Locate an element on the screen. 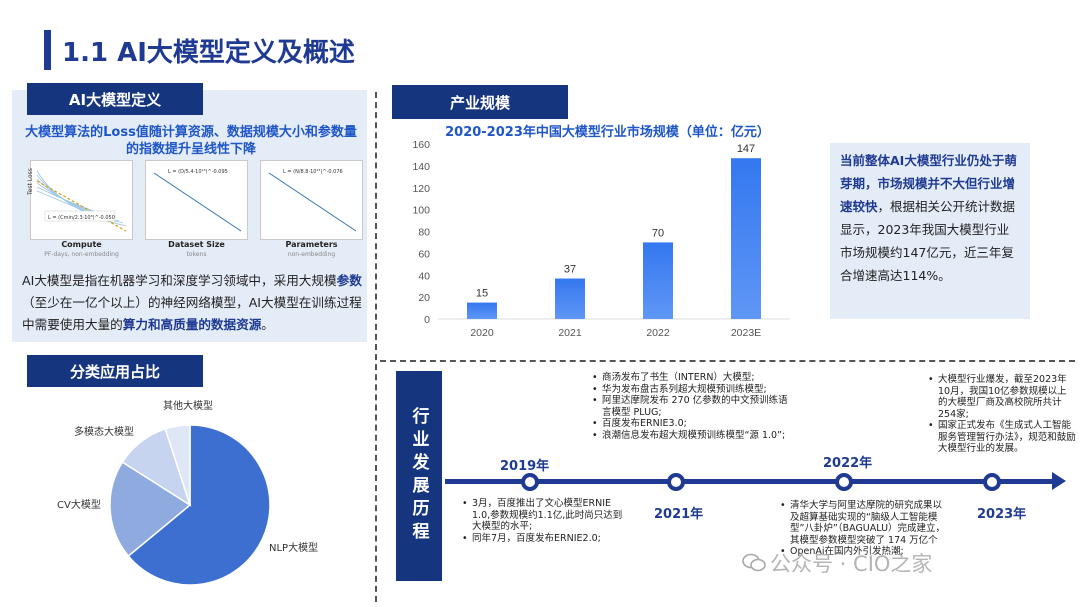 The image size is (1080, 607). y-tick-label: 20 is located at coordinates (424, 298).